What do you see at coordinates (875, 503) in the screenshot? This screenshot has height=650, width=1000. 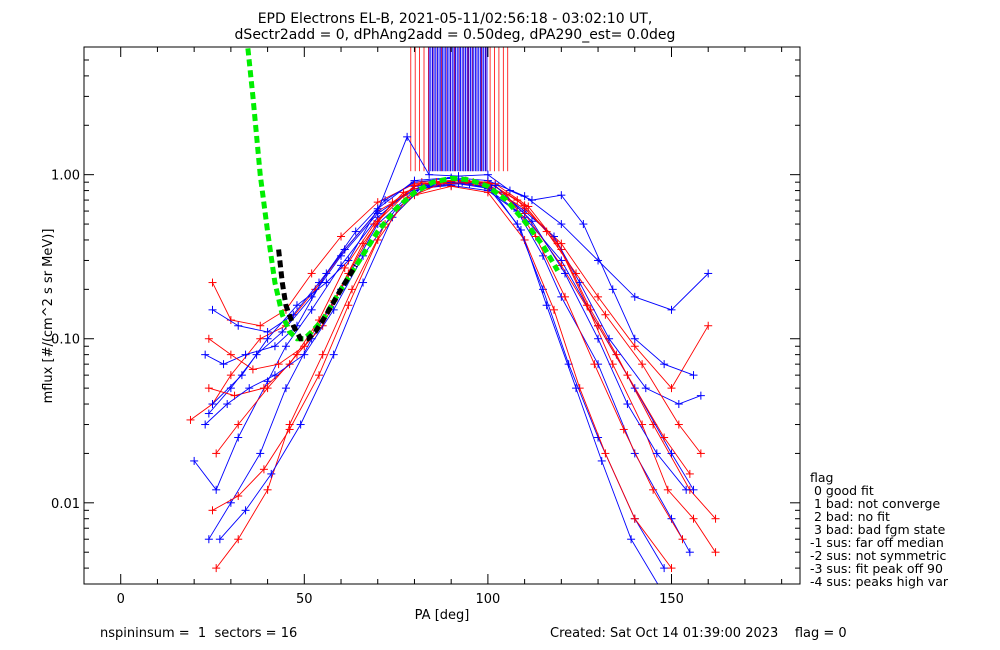 I see `legend-item-1: 1 bad: not converge` at bounding box center [875, 503].